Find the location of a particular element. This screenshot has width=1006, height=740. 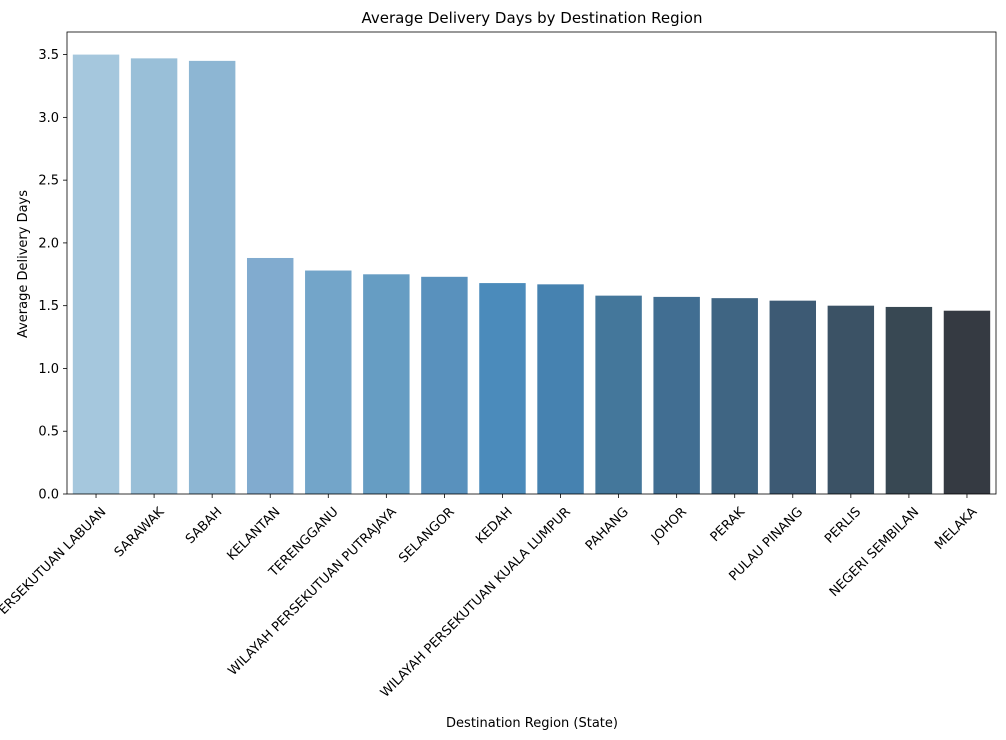

x-tick-label: PAHANG is located at coordinates (607, 529).